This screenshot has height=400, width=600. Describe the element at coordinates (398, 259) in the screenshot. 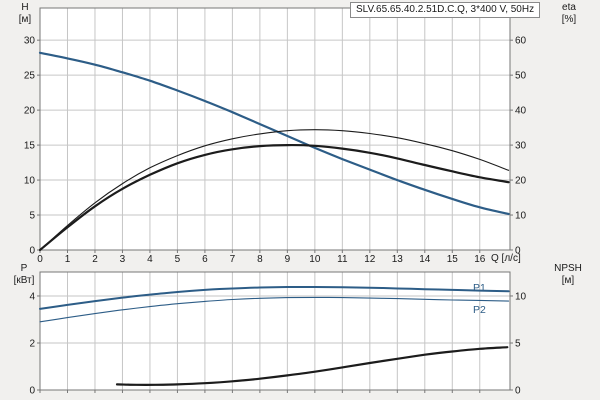

I see `x-tick-label: 13` at that location.